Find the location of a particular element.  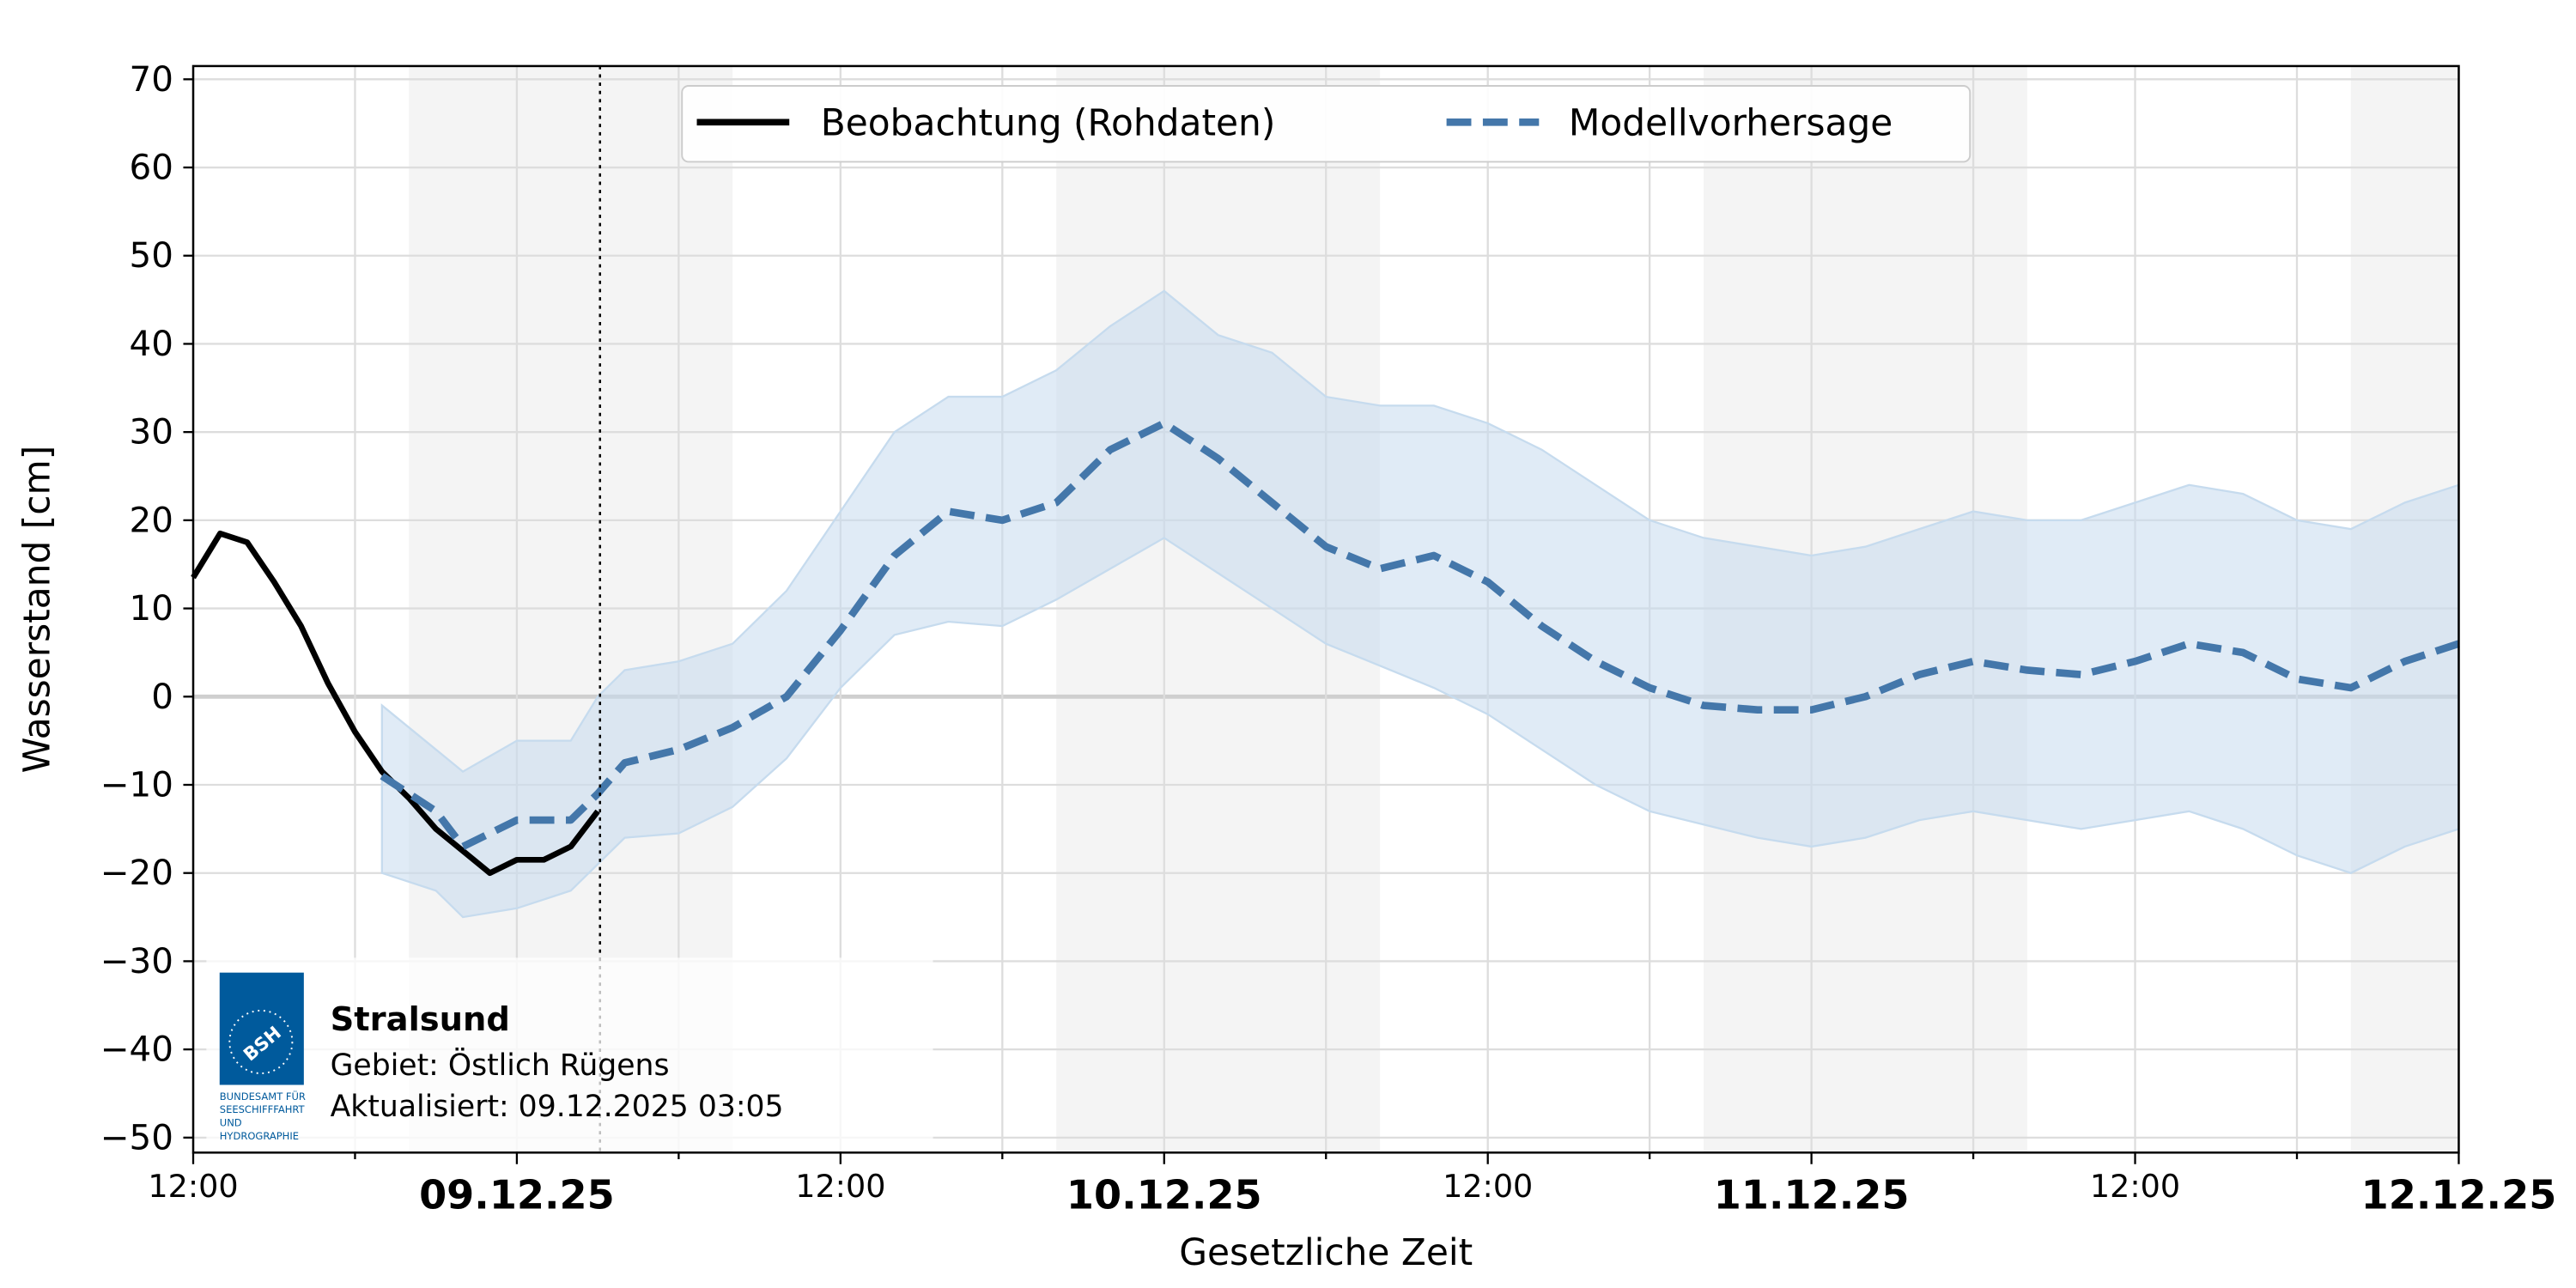

x-axis-label: Gesetzliche Zeit is located at coordinates (1326, 1252).